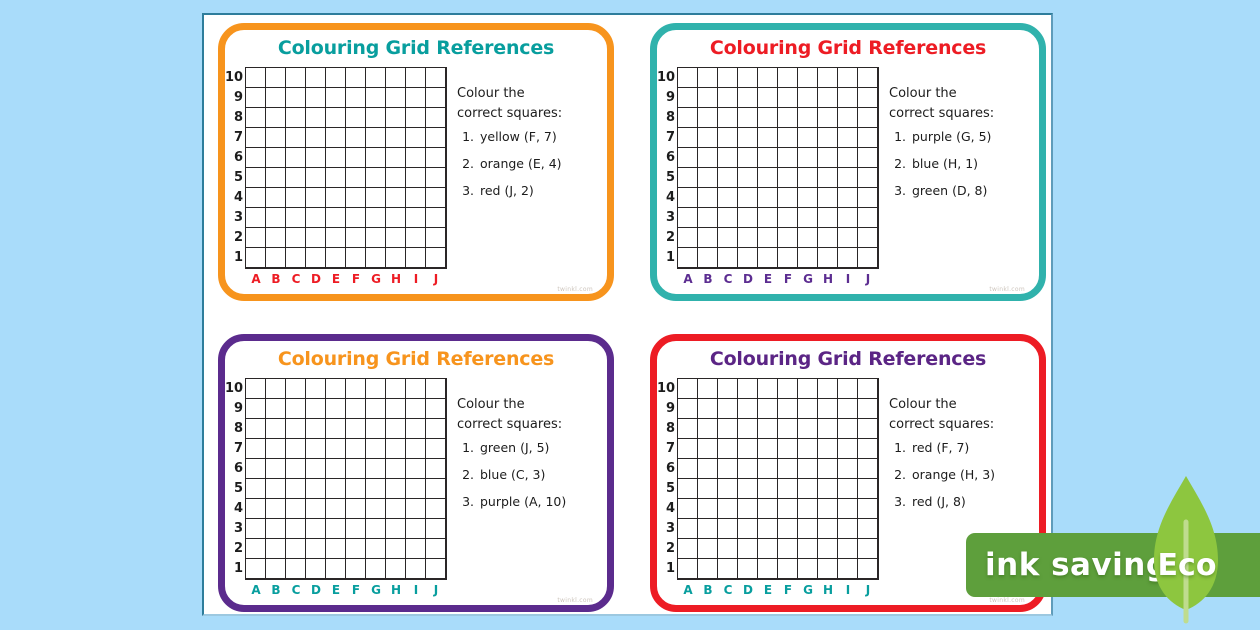 This screenshot has width=1260, height=630. What do you see at coordinates (532, 163) in the screenshot?
I see `instruction-item: 2. orange (E, 4)` at bounding box center [532, 163].